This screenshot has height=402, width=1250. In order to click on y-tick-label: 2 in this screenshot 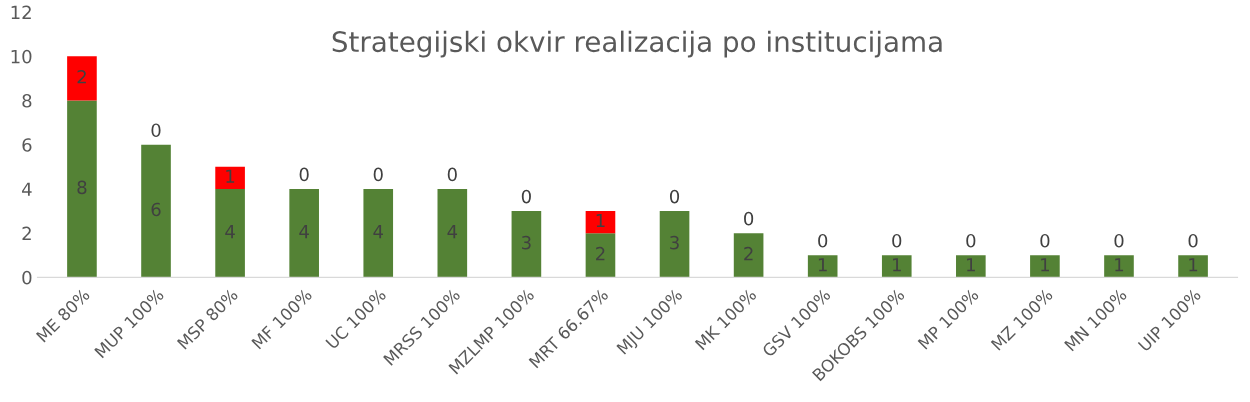, I will do `click(26, 233)`.